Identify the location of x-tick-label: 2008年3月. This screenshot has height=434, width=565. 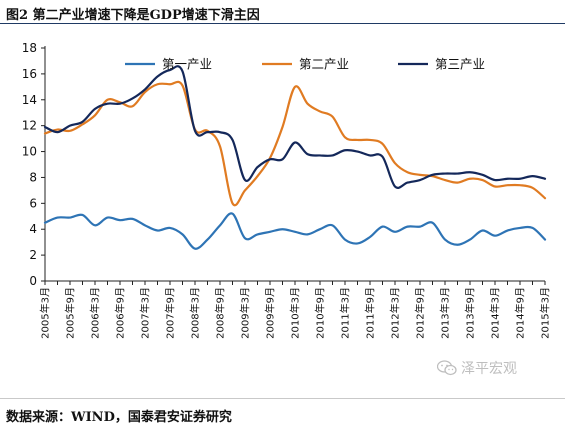
(195, 313).